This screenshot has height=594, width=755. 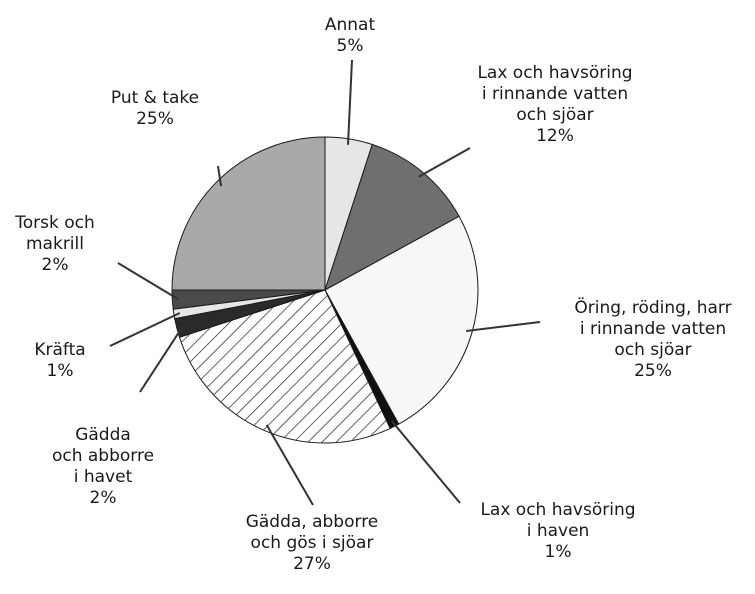 What do you see at coordinates (103, 435) in the screenshot?
I see `slice-label-line: Gädda` at bounding box center [103, 435].